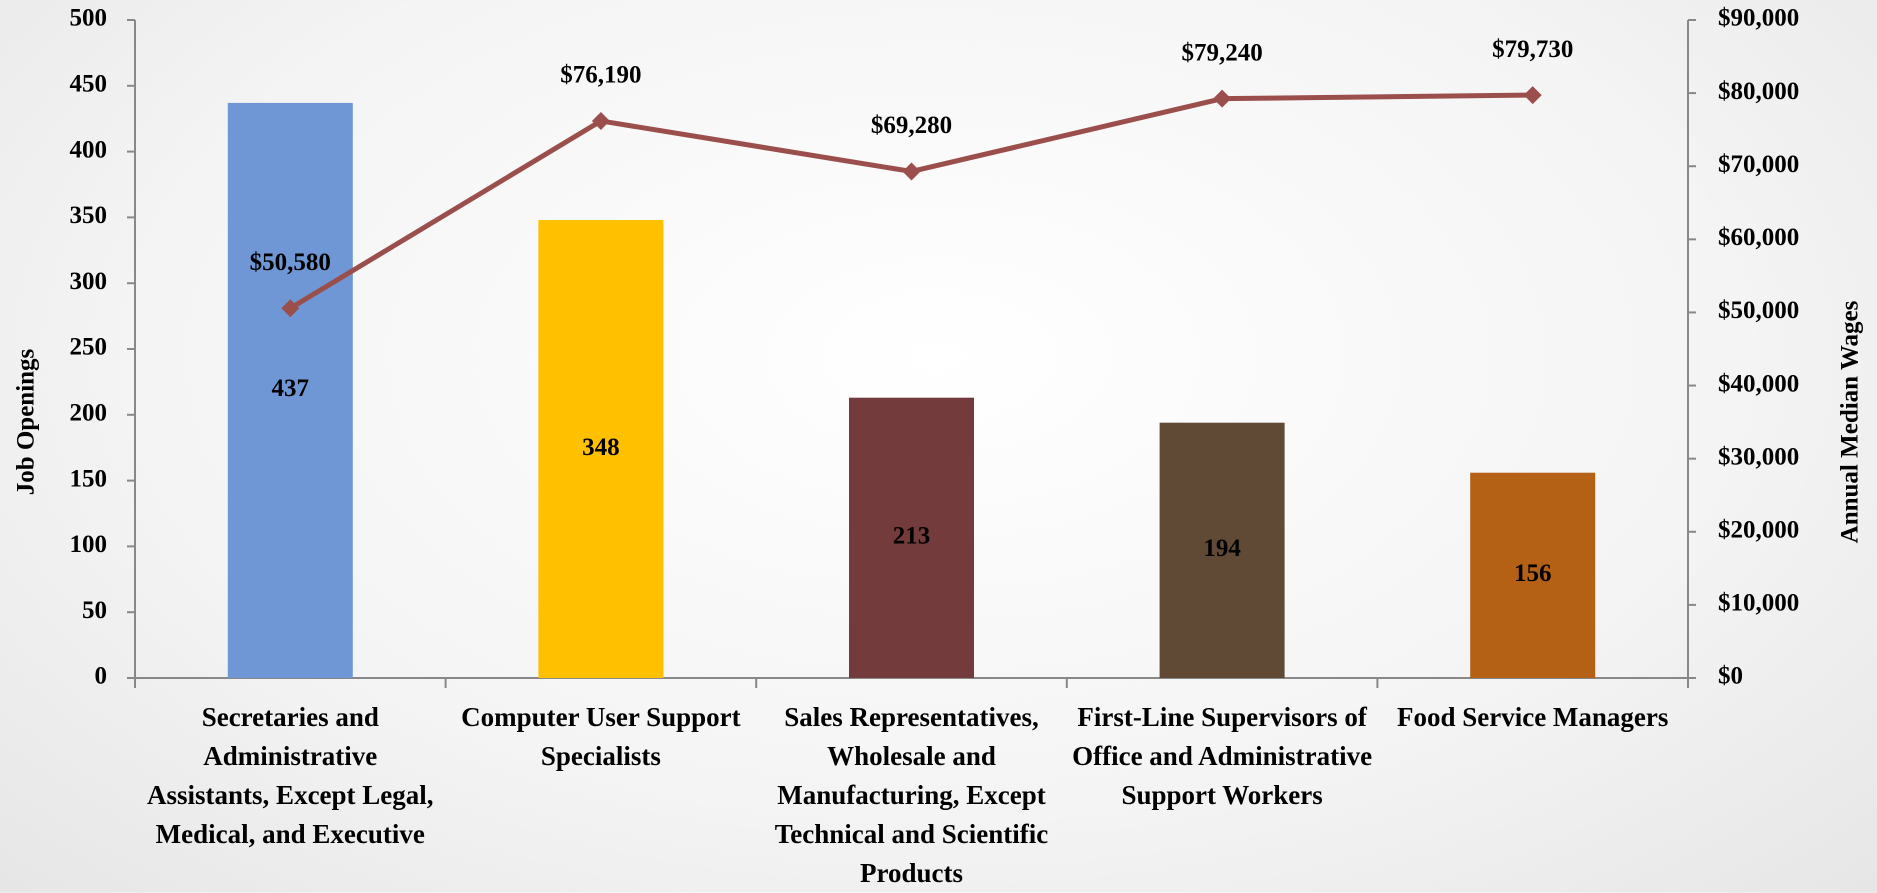 The image size is (1877, 893). What do you see at coordinates (89, 281) in the screenshot?
I see `y-tick-label: 300` at bounding box center [89, 281].